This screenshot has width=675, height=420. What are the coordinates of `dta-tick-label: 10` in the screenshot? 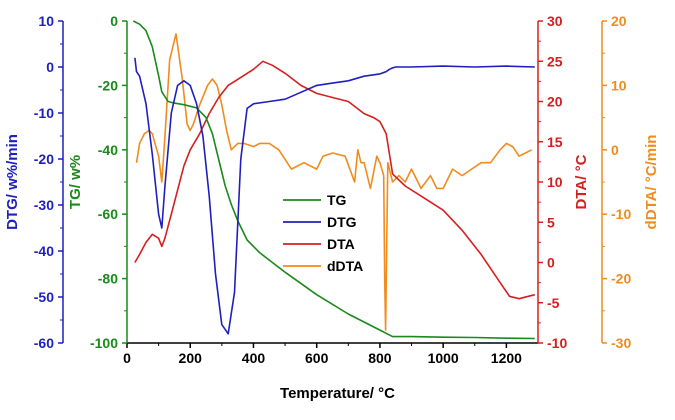 It's located at (555, 182).